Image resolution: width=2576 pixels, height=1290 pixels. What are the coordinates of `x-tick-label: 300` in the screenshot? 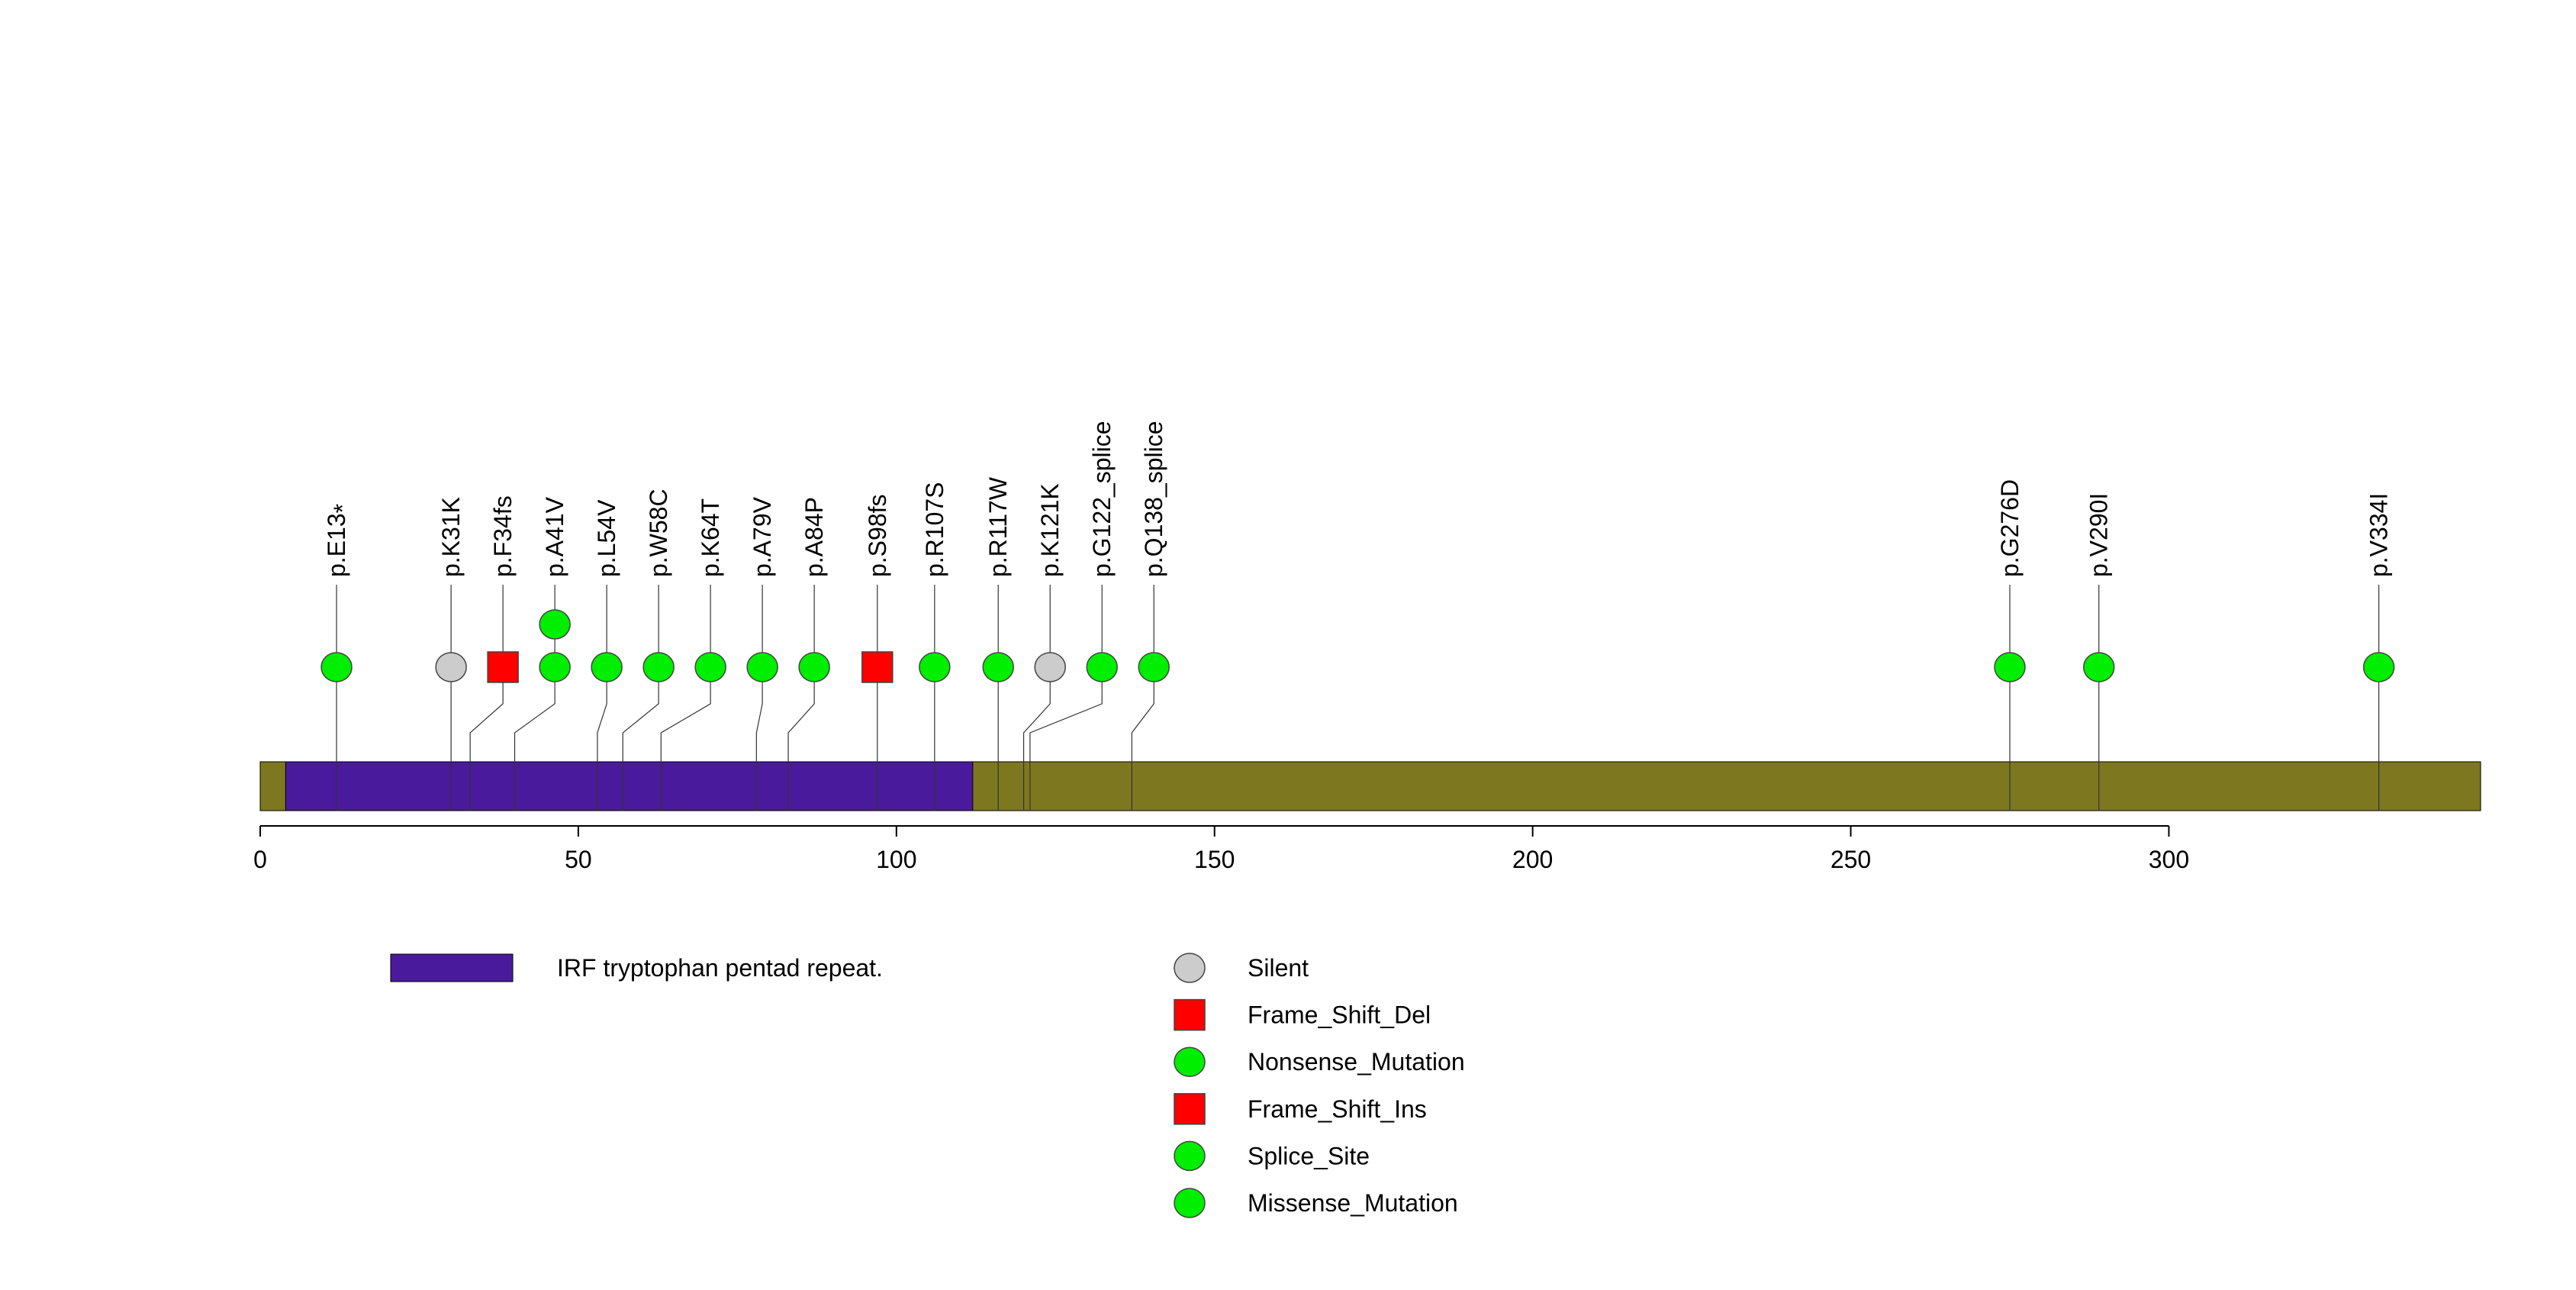 It's located at (2169, 860).